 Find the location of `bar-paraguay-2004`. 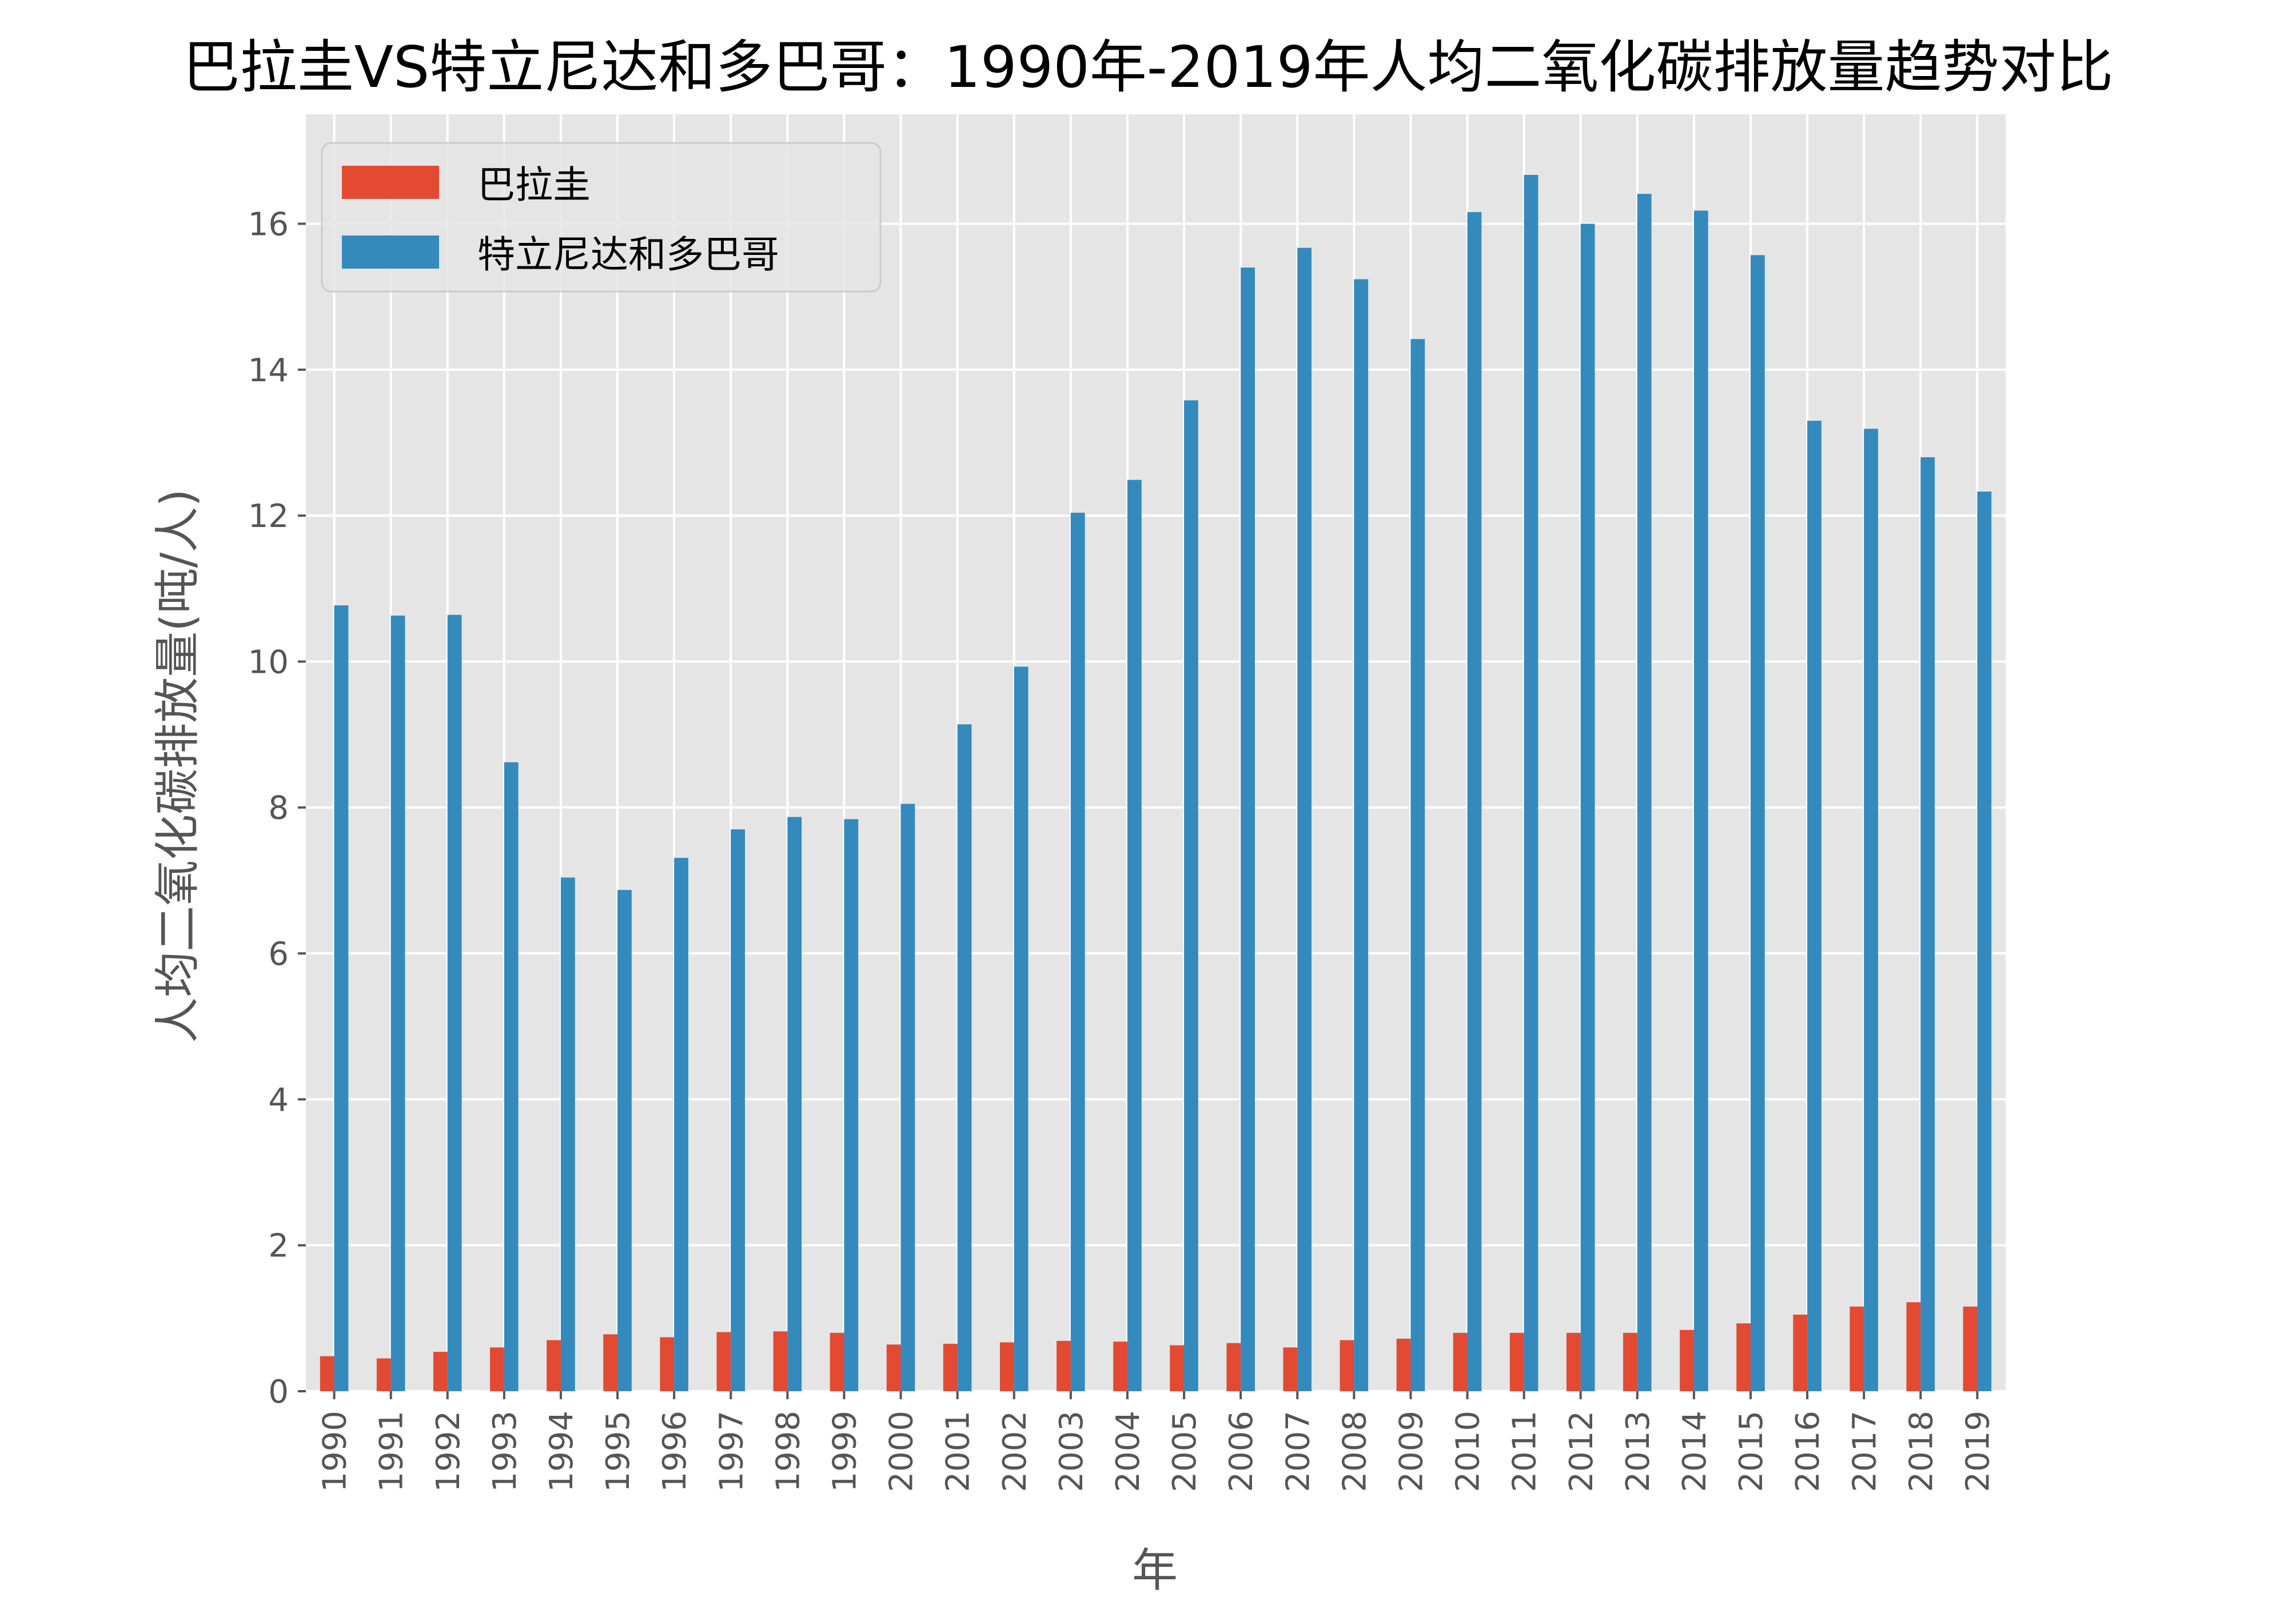

bar-paraguay-2004 is located at coordinates (1120, 1366).